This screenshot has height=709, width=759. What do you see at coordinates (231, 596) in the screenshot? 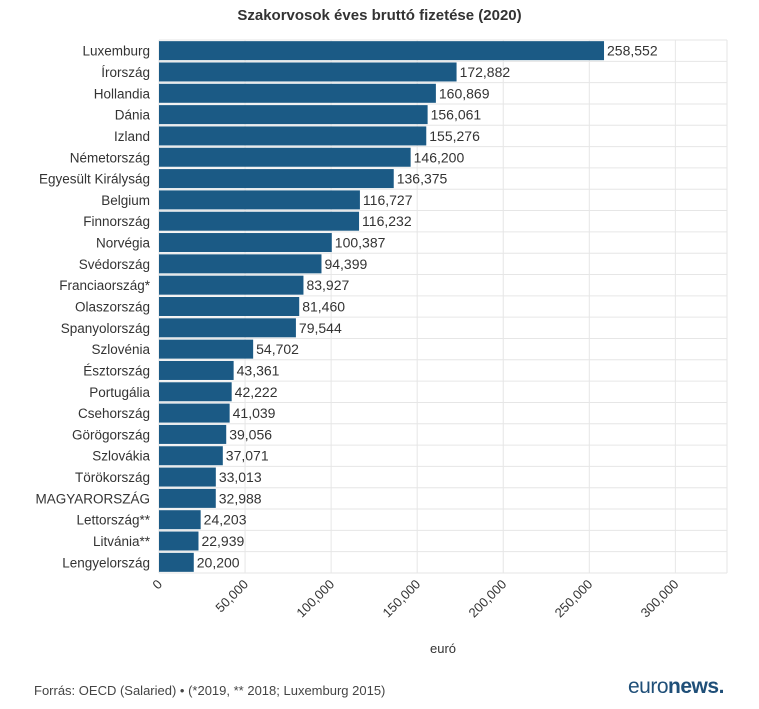
I see `x-tick-label: 50,000` at bounding box center [231, 596].